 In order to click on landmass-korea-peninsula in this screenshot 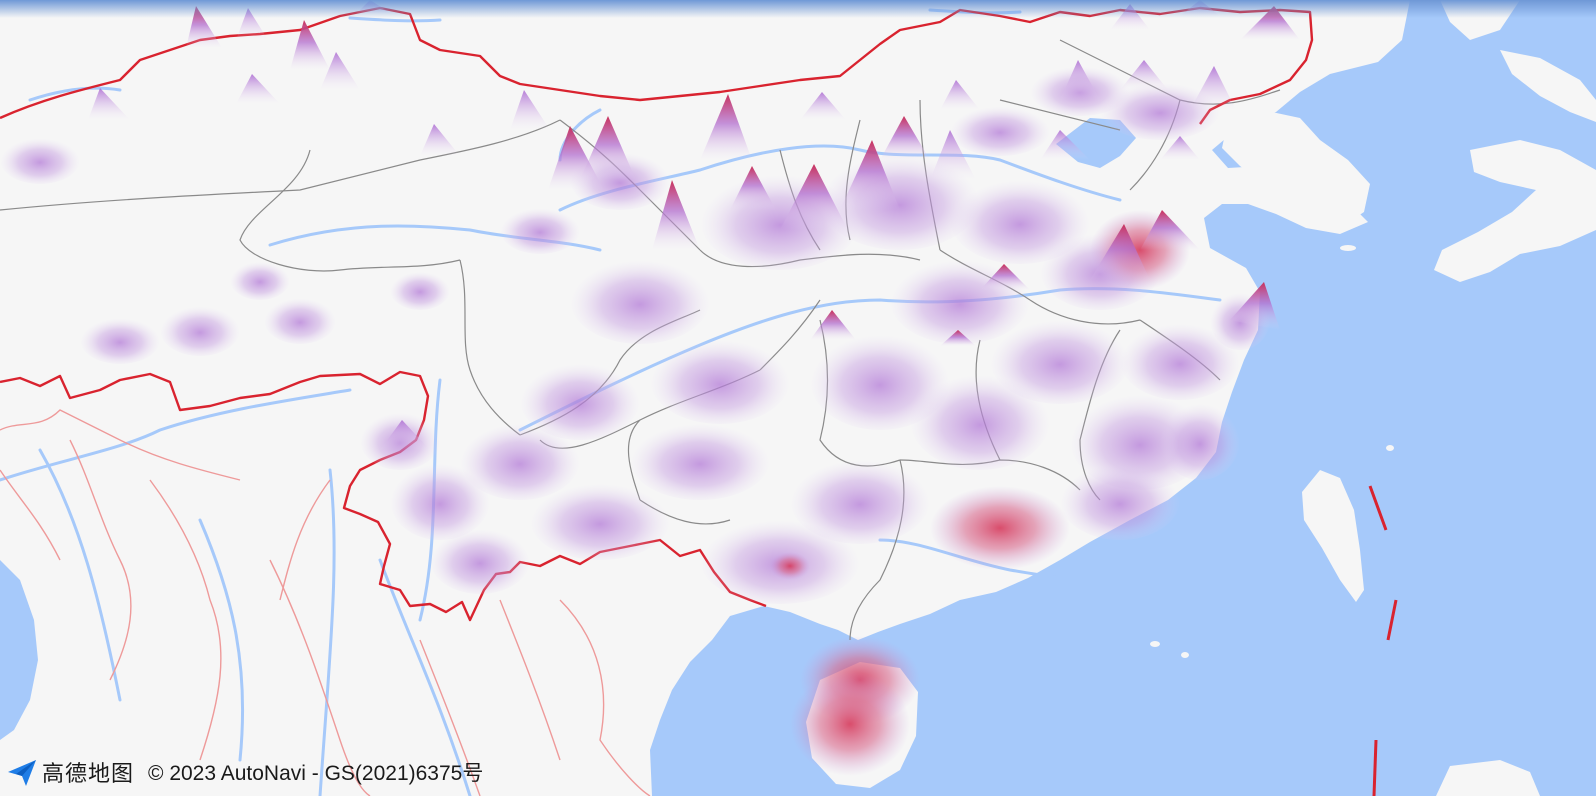, I will do `click(1296, 169)`.